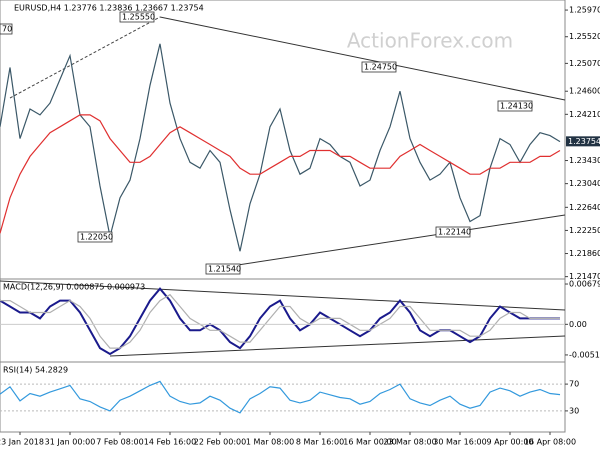  I want to click on x-tick-label: 22 Feb 00:00, so click(220, 442).